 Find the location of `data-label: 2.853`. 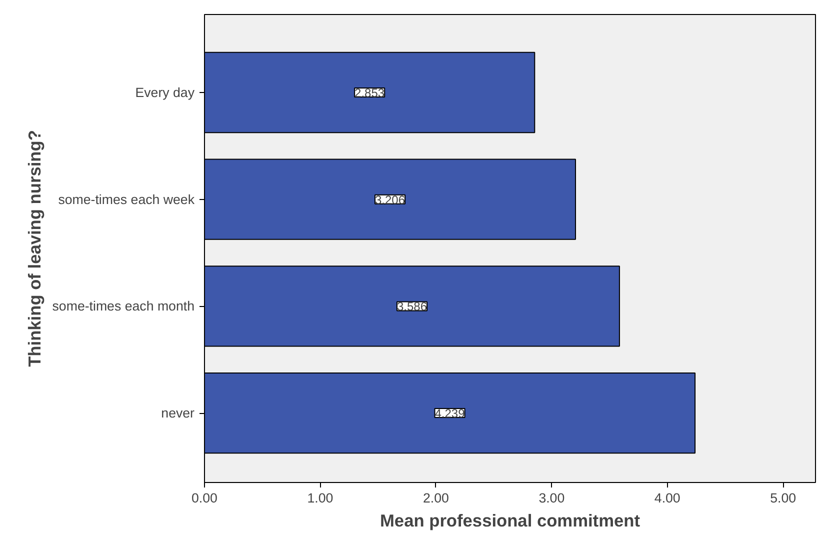

data-label: 2.853 is located at coordinates (369, 93).